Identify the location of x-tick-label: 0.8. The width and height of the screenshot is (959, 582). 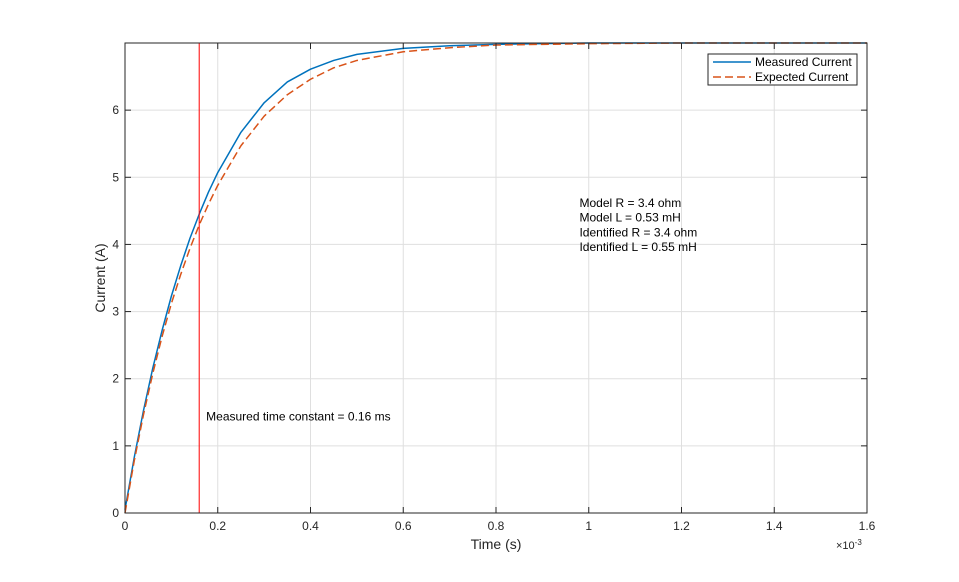
(496, 526).